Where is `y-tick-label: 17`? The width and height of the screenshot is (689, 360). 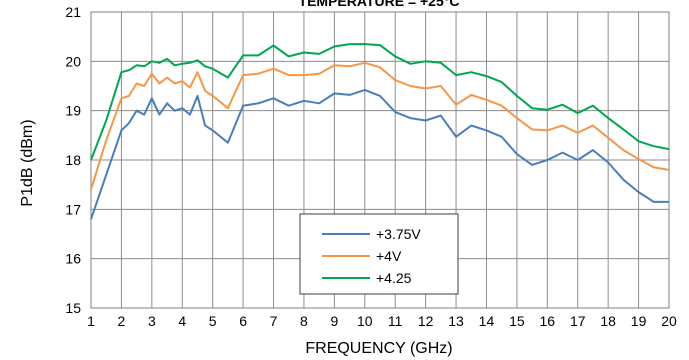
y-tick-label: 17 is located at coordinates (73, 209).